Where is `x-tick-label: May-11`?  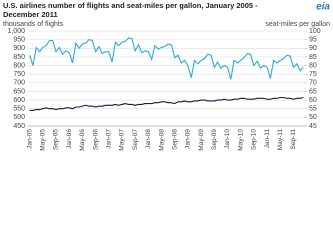 x-tick-label: May-11 is located at coordinates (280, 140).